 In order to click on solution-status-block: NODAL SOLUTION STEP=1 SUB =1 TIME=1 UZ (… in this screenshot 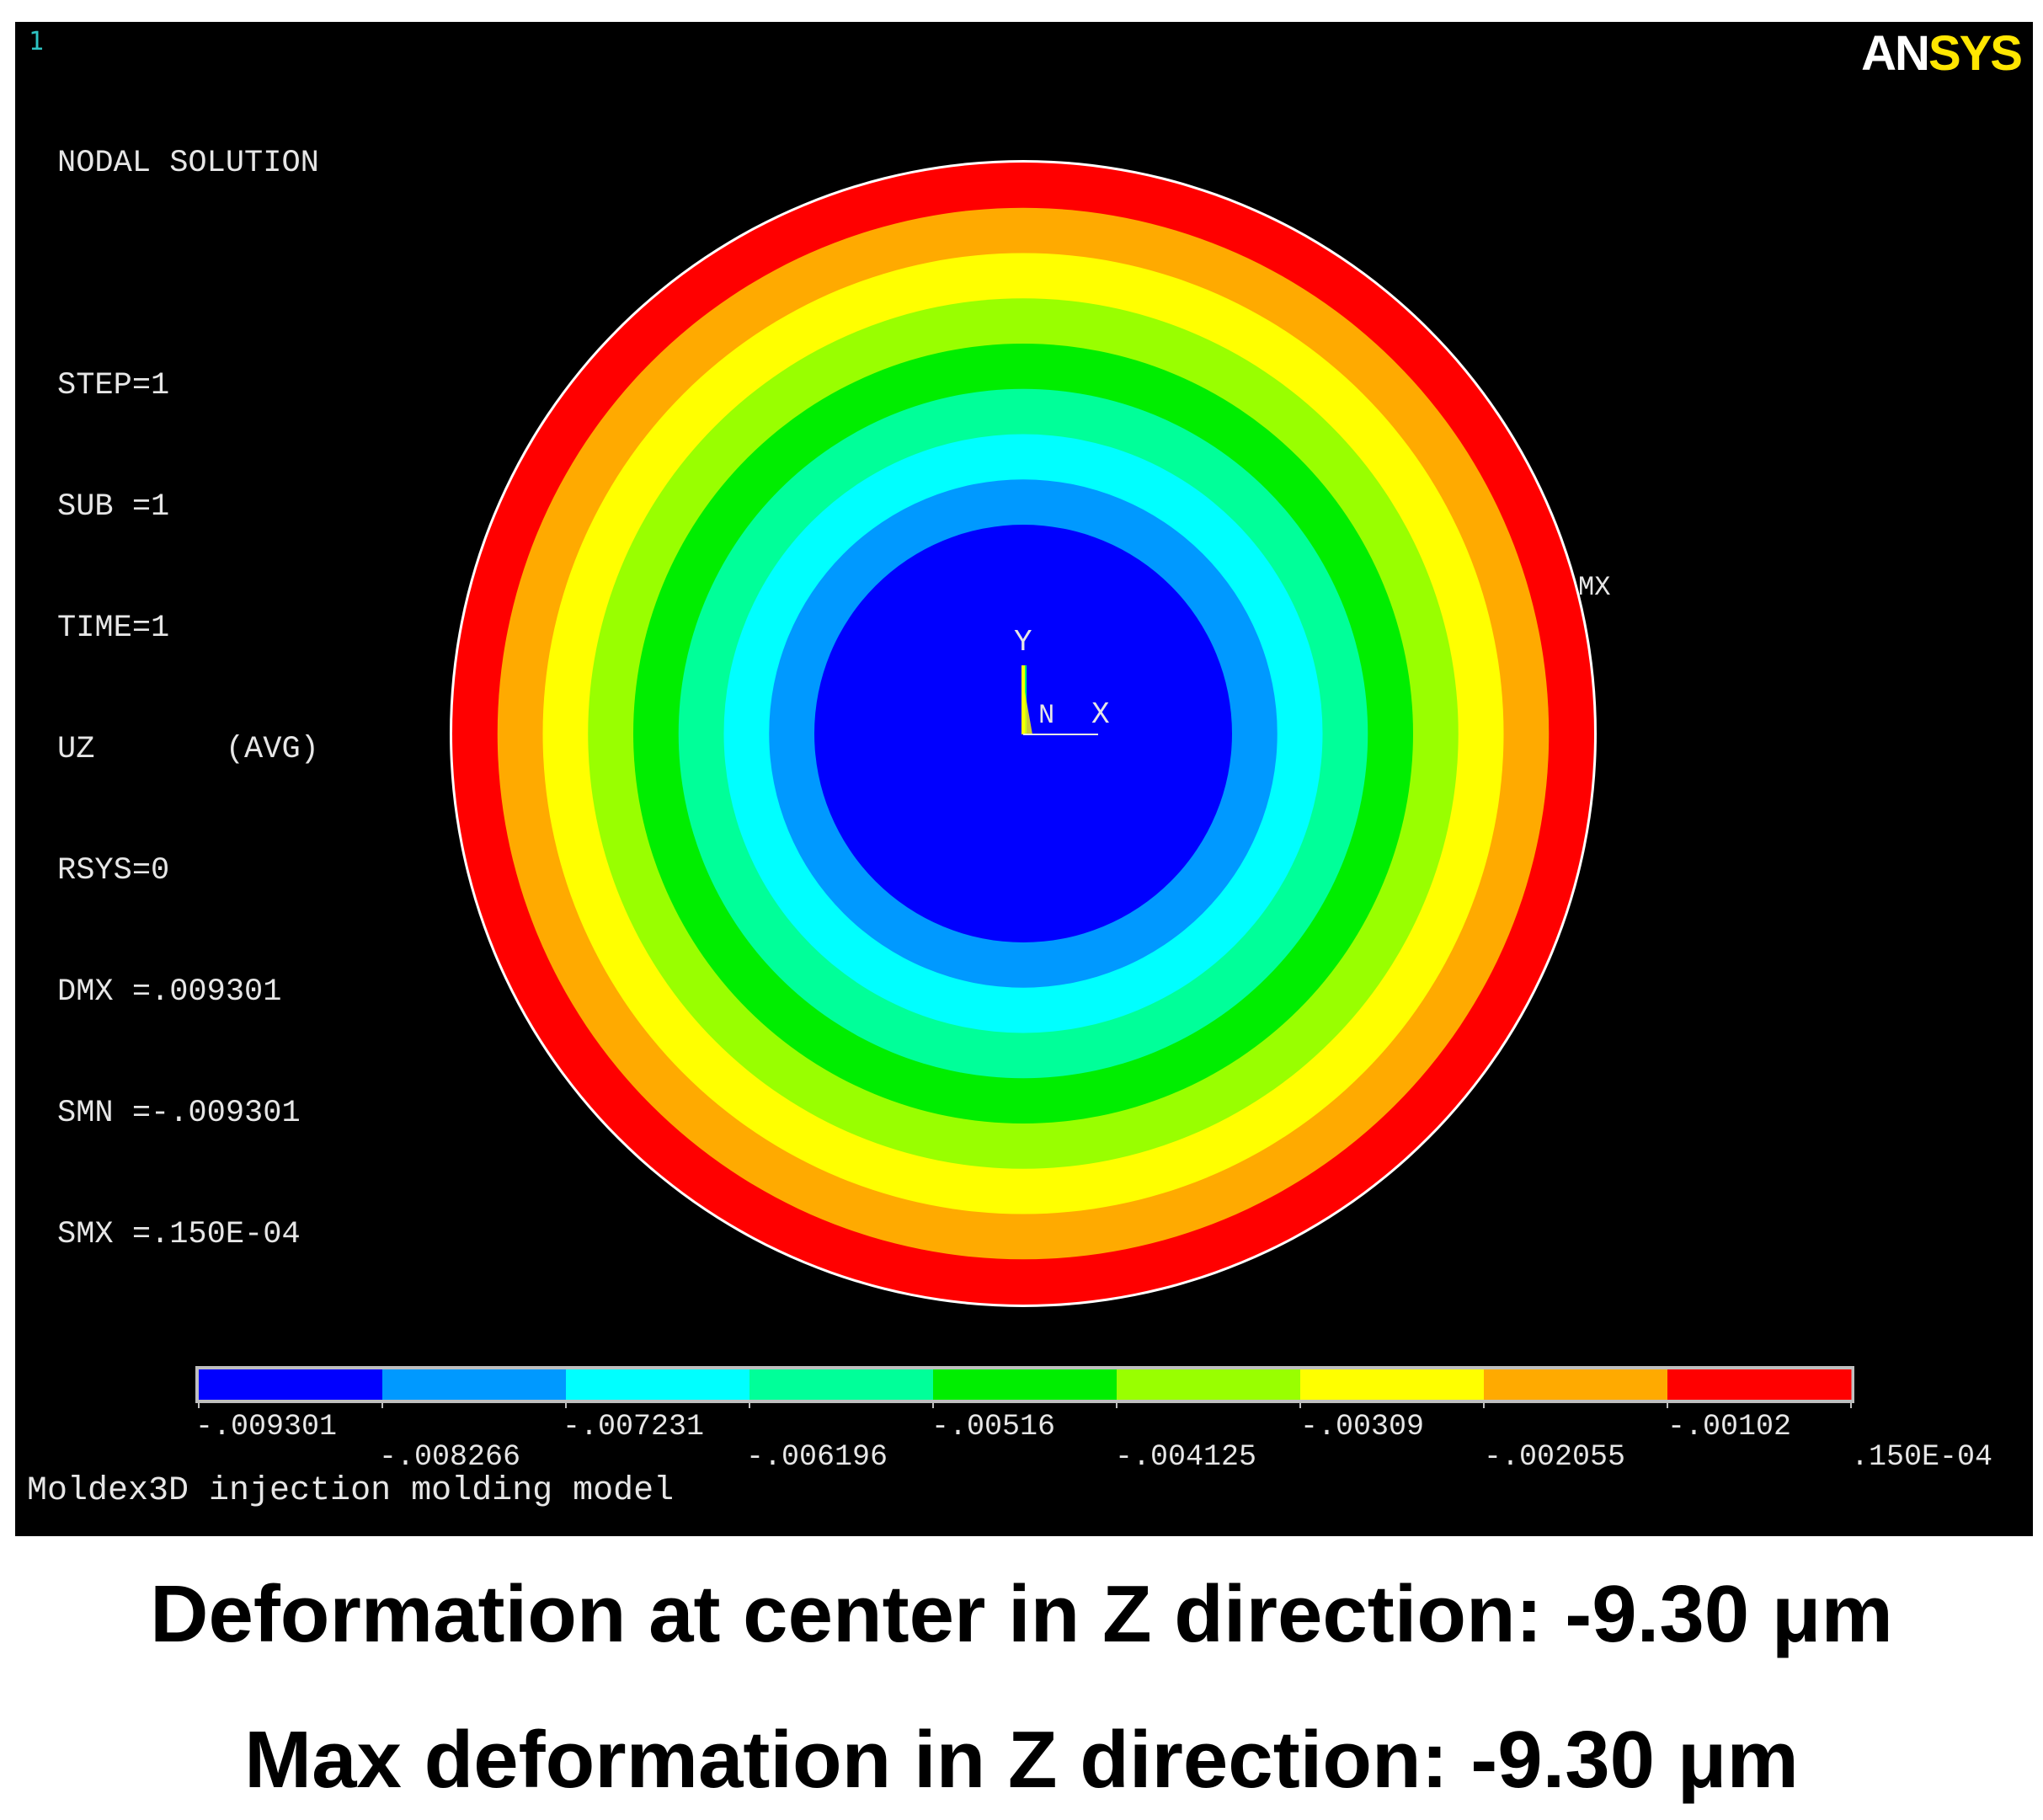, I will do `click(188, 699)`.